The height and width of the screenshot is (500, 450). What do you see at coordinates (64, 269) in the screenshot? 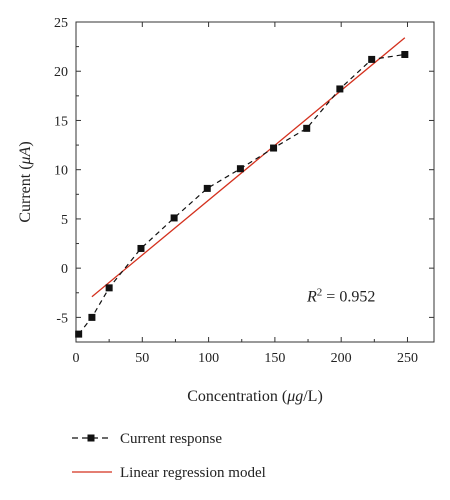
I see `y-tick-label: 0` at bounding box center [64, 269].